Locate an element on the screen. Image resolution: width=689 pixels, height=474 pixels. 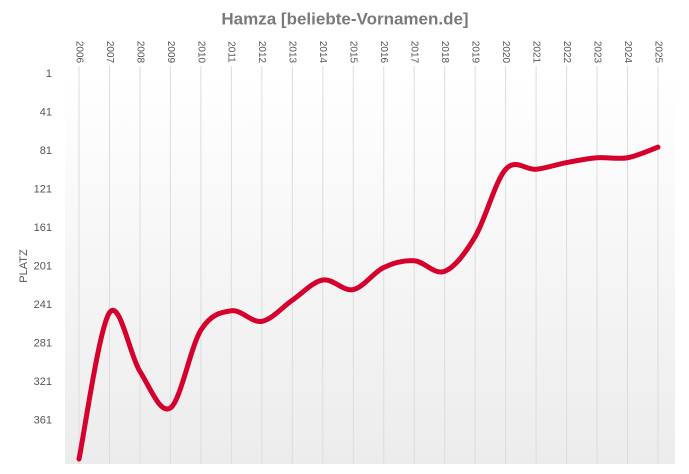
y-tick-label: 1 is located at coordinates (49, 74).